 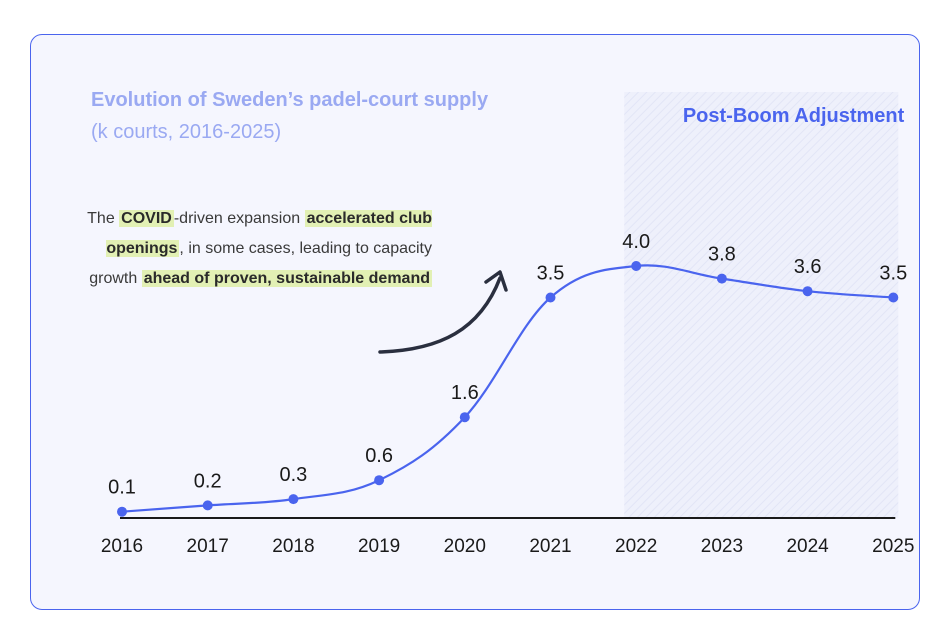 What do you see at coordinates (807, 546) in the screenshot?
I see `x-tick-label: 2024` at bounding box center [807, 546].